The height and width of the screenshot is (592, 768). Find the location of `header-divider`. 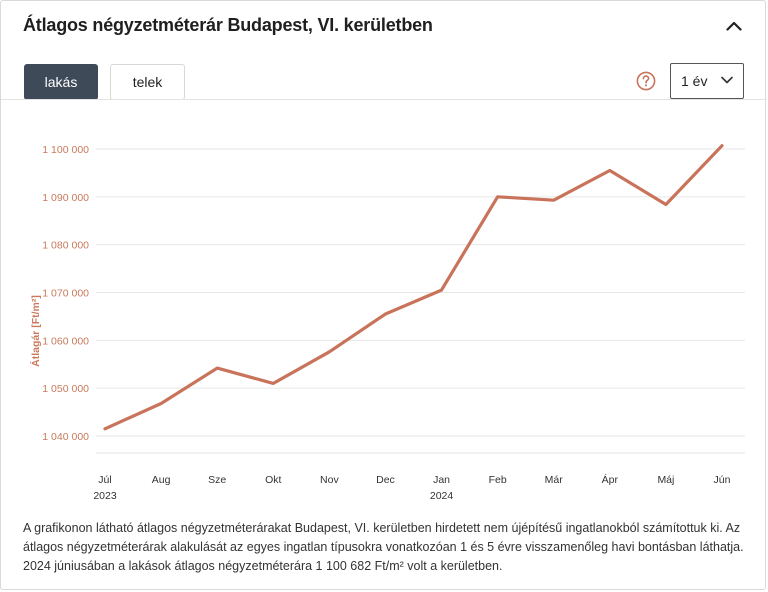

header-divider is located at coordinates (384, 99).